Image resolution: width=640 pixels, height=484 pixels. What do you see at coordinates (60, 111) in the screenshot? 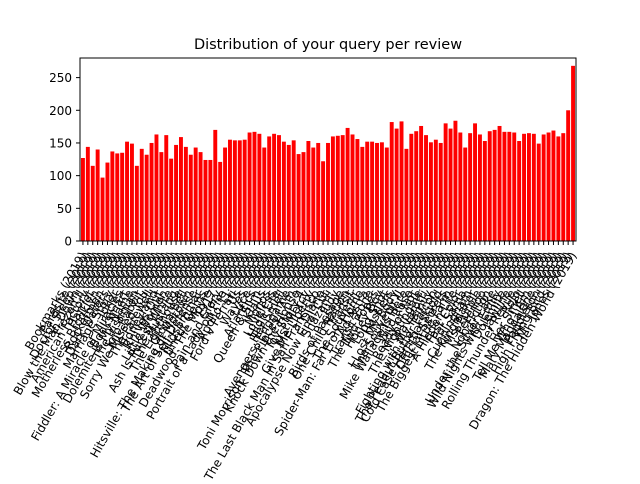
I see `y-tick-label: 200` at bounding box center [60, 111].